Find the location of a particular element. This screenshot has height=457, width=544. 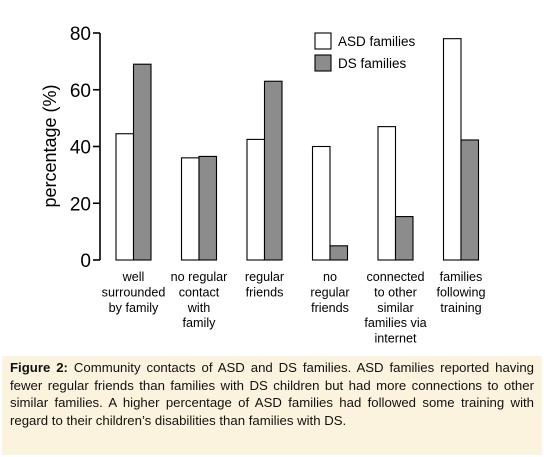

x-category-label: no regular contact with family is located at coordinates (199, 300).